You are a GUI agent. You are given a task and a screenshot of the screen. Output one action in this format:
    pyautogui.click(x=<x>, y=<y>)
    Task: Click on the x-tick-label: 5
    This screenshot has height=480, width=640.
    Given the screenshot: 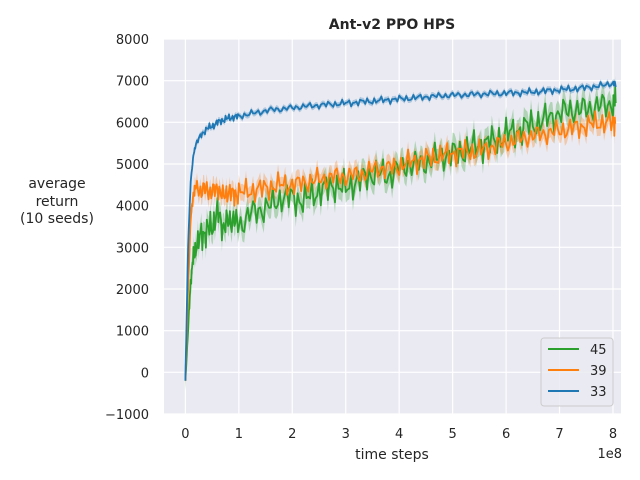 What is the action you would take?
    pyautogui.click(x=452, y=434)
    